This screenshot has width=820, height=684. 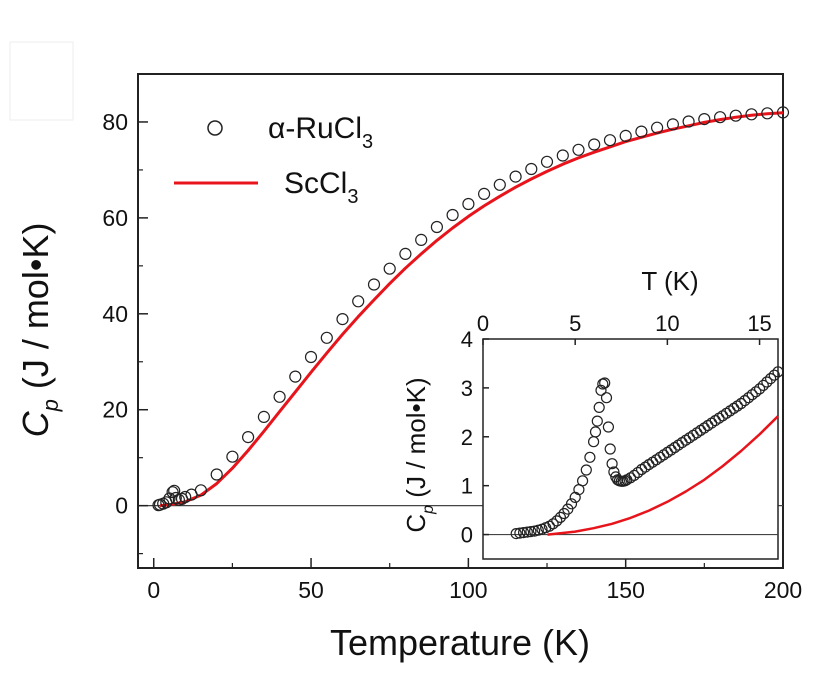 I want to click on main-y-tick-label: 60, so click(x=115, y=218).